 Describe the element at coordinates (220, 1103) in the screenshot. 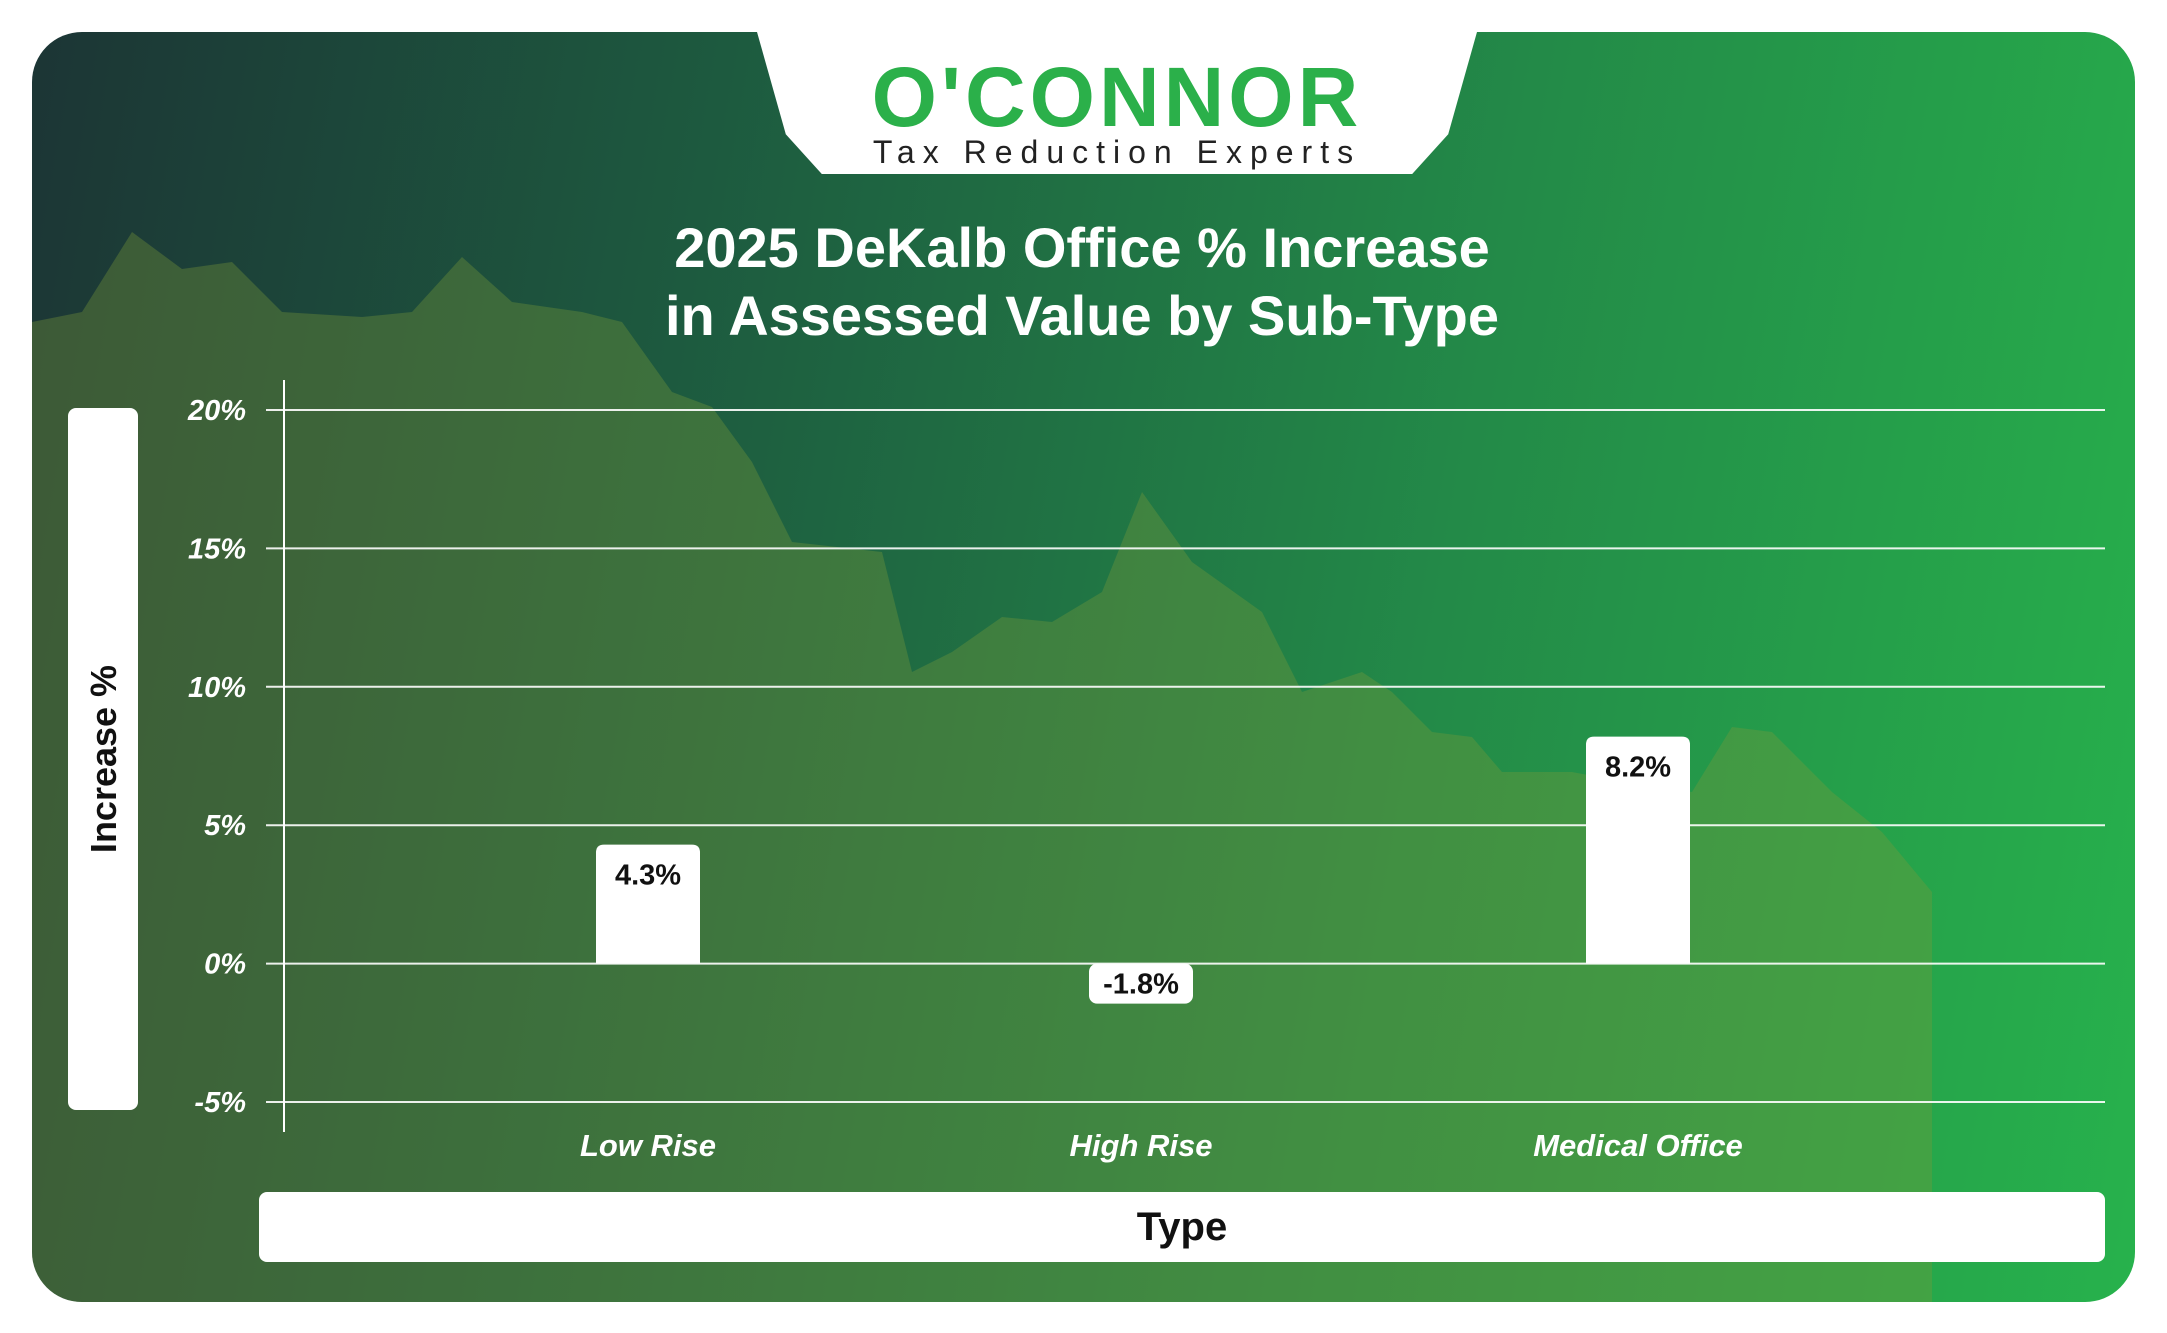

I see `y-tick-label: -5%` at that location.